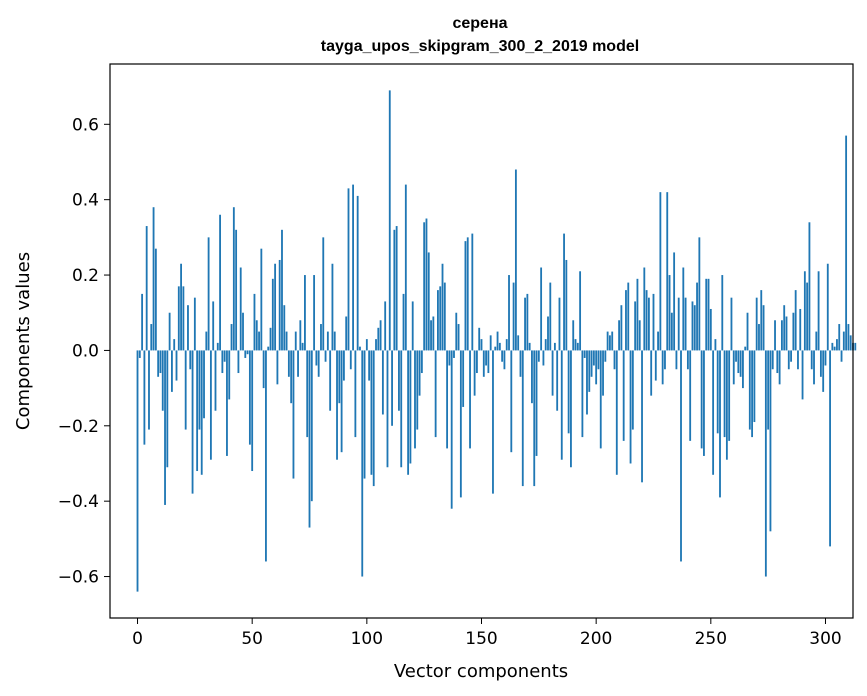  Describe the element at coordinates (85, 125) in the screenshot. I see `y-tick-label: 0.6` at that location.